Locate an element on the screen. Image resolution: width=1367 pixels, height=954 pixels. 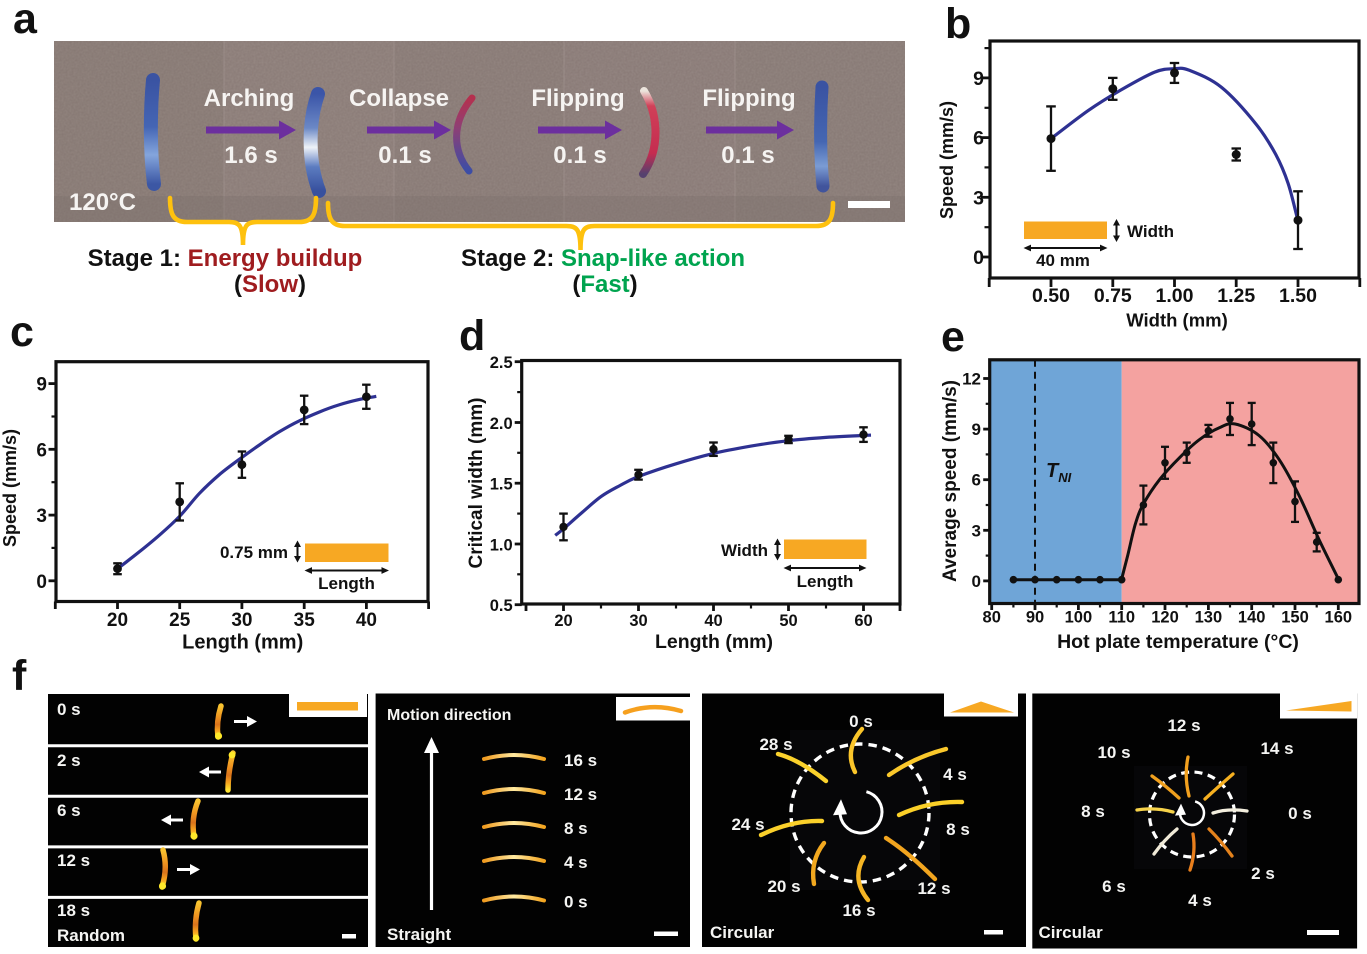
svg-text: Straight is located at coordinates (419, 934).